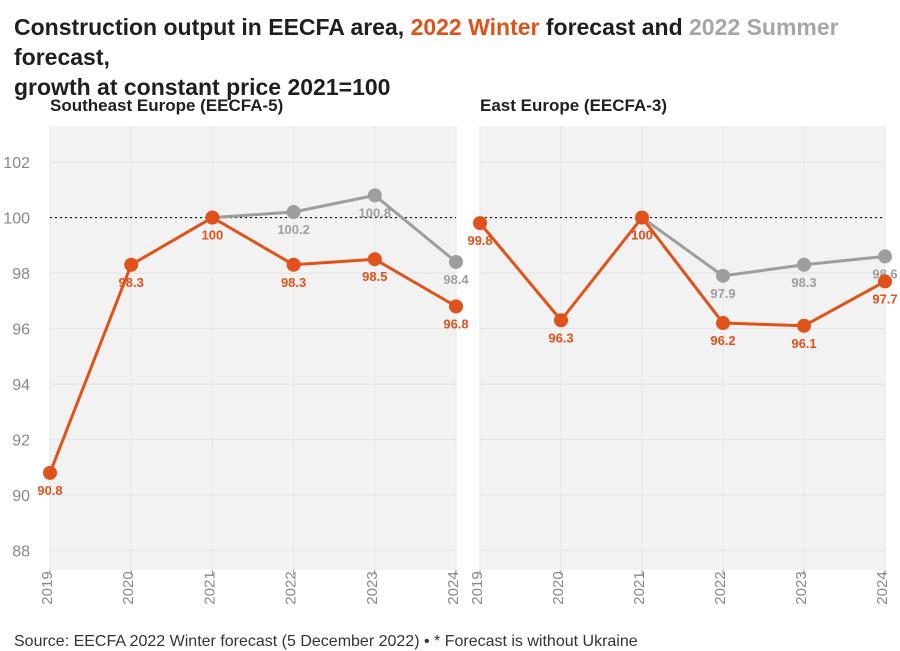 This screenshot has height=651, width=900. I want to click on data-label-winter: 96.8, so click(455, 323).